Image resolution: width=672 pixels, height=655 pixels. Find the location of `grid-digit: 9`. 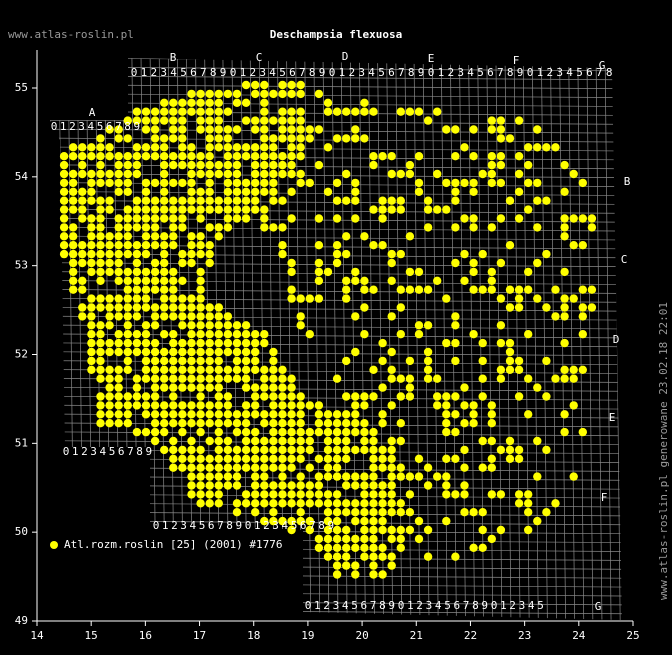

grid-digit: 9 is located at coordinates (238, 525).